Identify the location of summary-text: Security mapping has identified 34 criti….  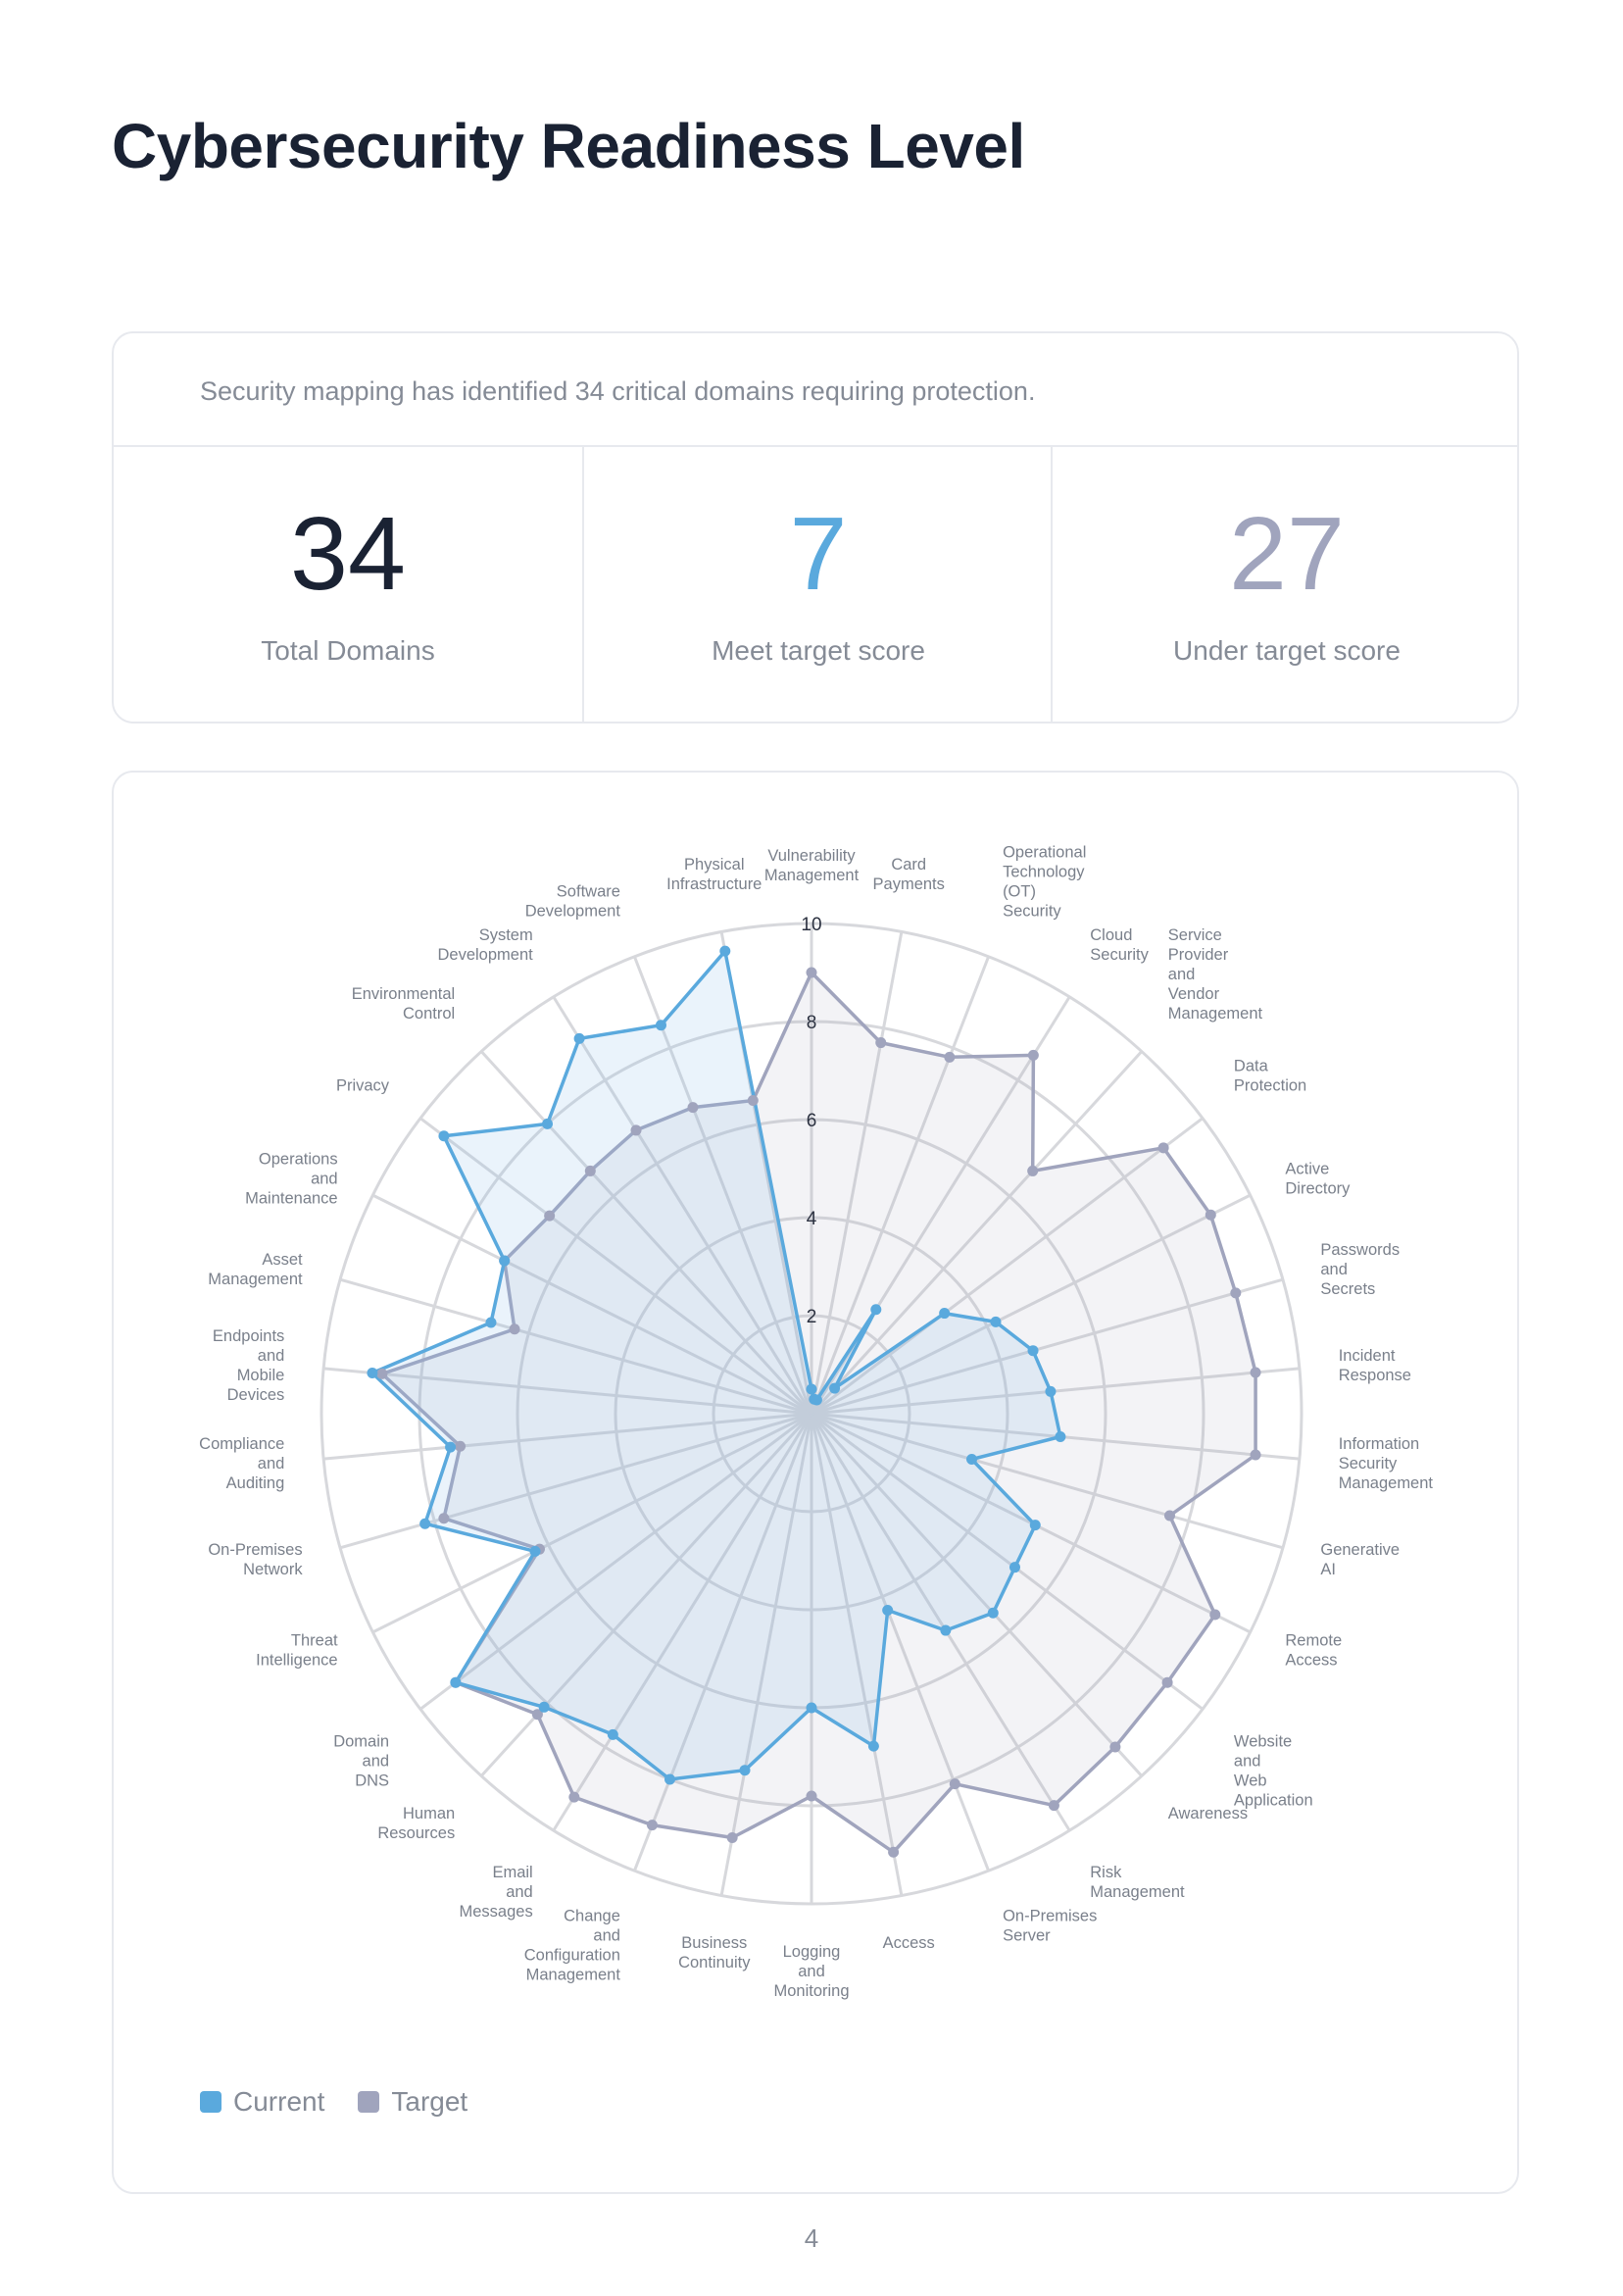
(618, 391).